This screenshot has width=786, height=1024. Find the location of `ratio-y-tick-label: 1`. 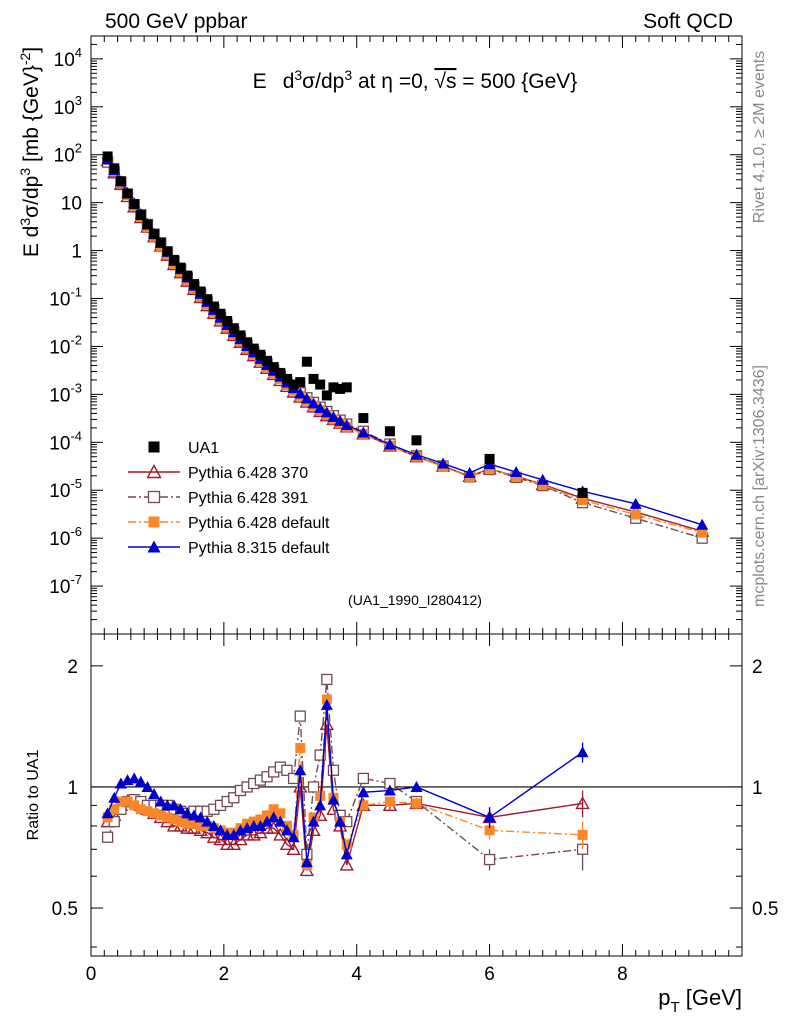

ratio-y-tick-label: 1 is located at coordinates (72, 788).